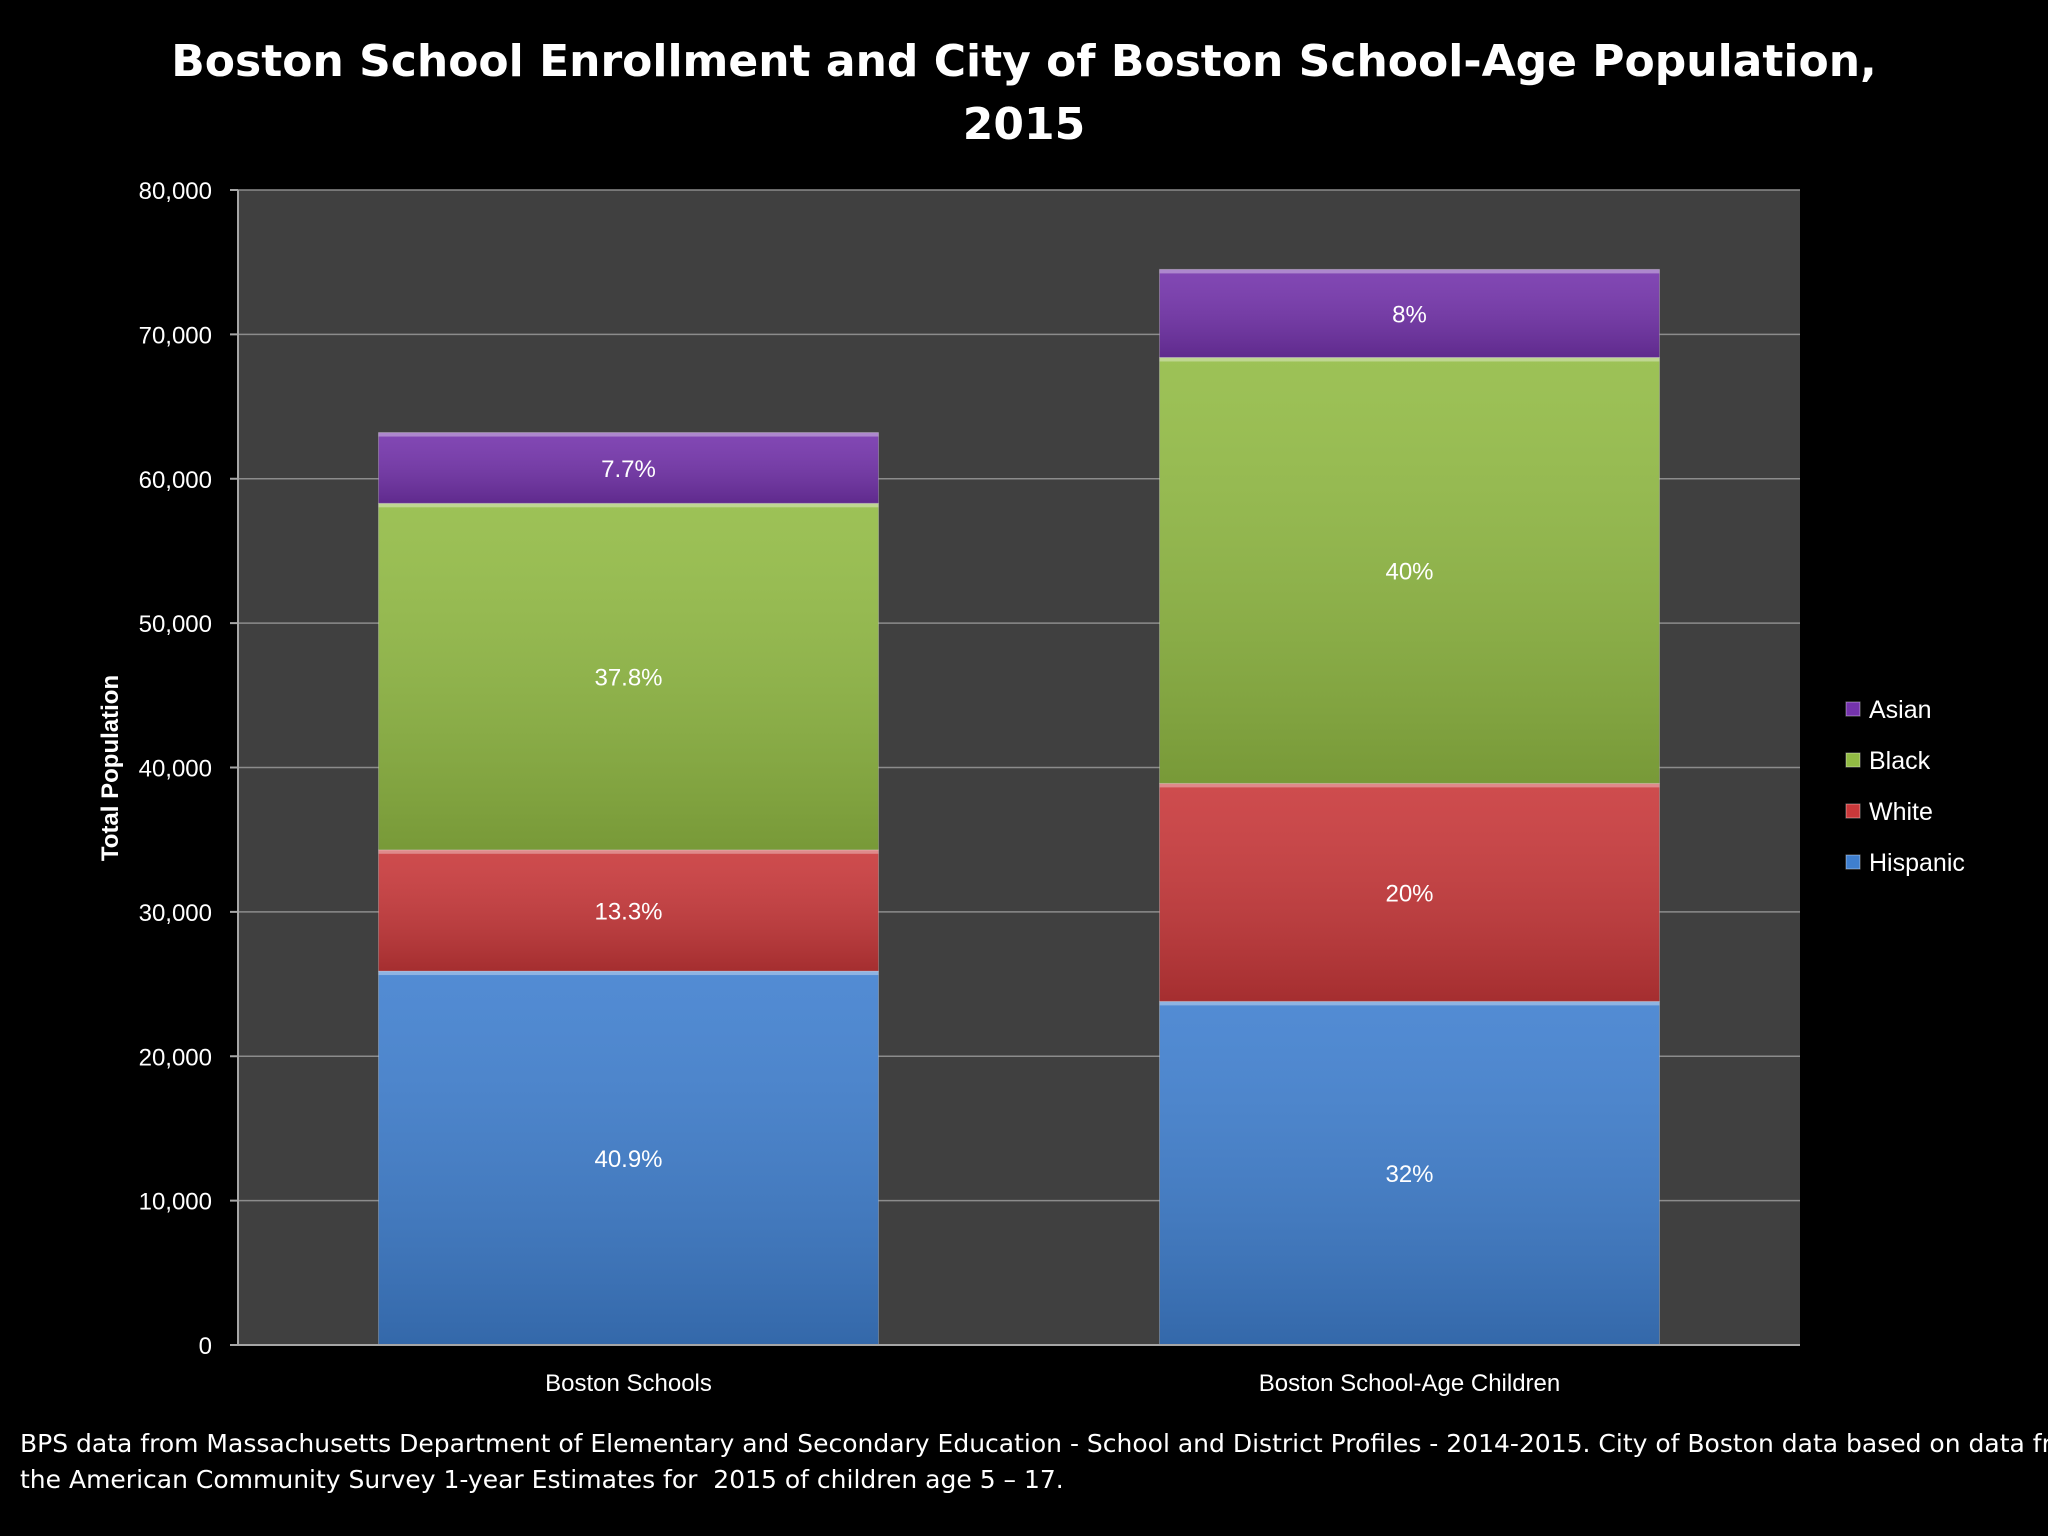  I want to click on y-tick-label: 70,000, so click(175, 335).